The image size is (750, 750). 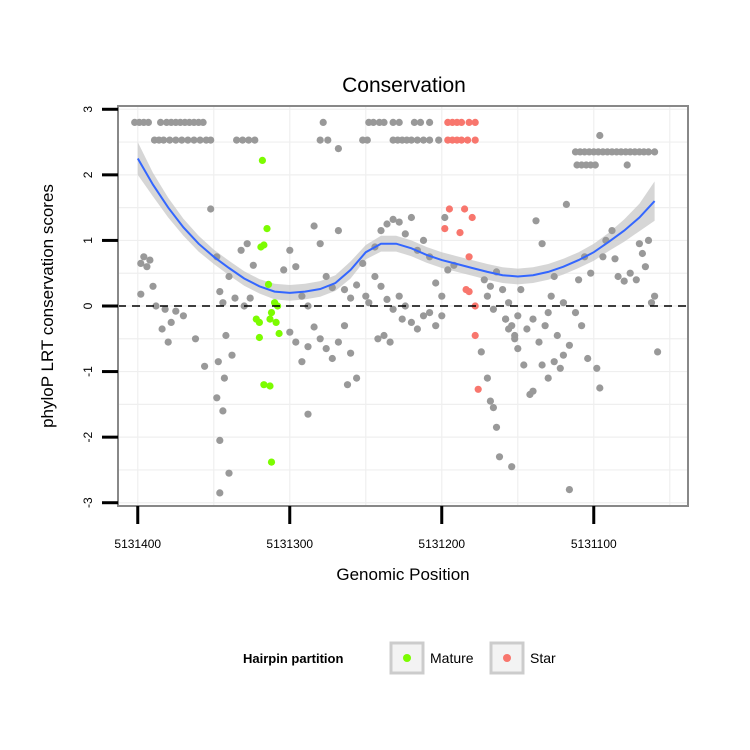 What do you see at coordinates (88, 240) in the screenshot?
I see `y-tick-label-2: 1` at bounding box center [88, 240].